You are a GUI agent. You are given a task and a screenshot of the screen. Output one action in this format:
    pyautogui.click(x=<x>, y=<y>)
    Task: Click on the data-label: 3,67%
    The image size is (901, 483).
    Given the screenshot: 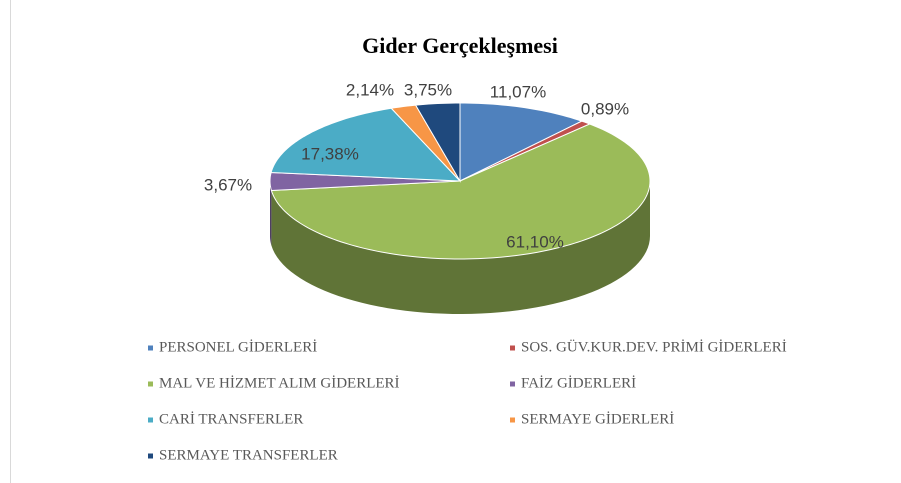 What is the action you would take?
    pyautogui.click(x=228, y=184)
    